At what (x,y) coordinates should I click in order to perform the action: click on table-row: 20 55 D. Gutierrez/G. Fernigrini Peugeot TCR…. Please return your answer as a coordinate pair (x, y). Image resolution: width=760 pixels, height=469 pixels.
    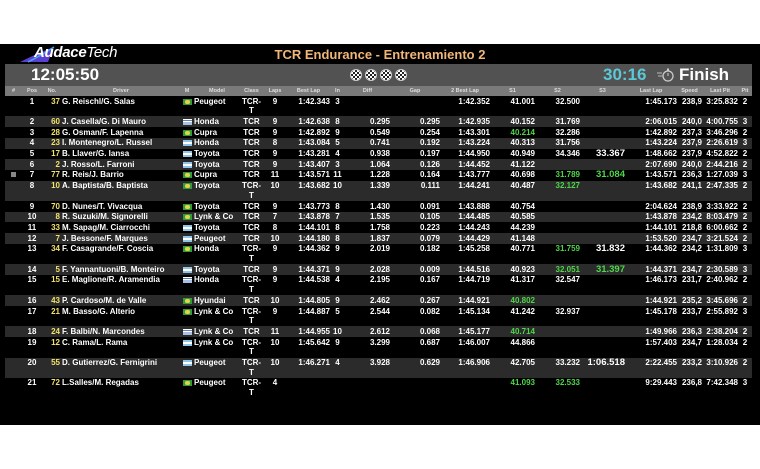
    Looking at the image, I should click on (378, 367).